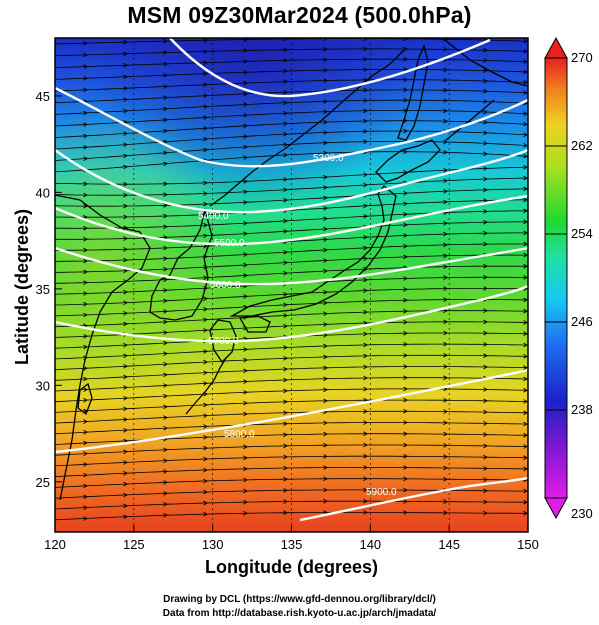 Image resolution: width=599 pixels, height=625 pixels. What do you see at coordinates (449, 544) in the screenshot?
I see `x-tick-label: 145` at bounding box center [449, 544].